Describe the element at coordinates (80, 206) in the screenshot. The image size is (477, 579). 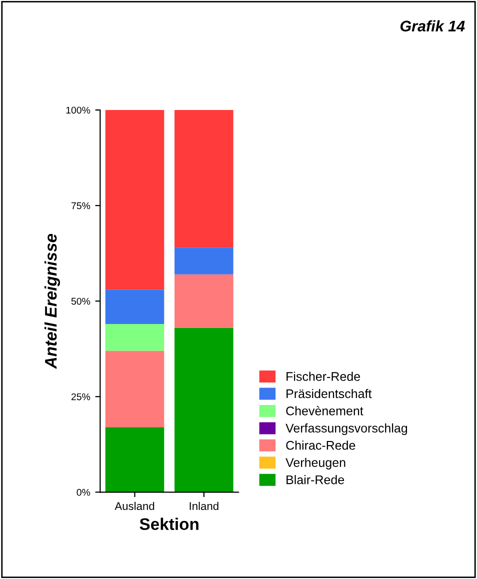
I see `y-tick-label: 75%` at that location.